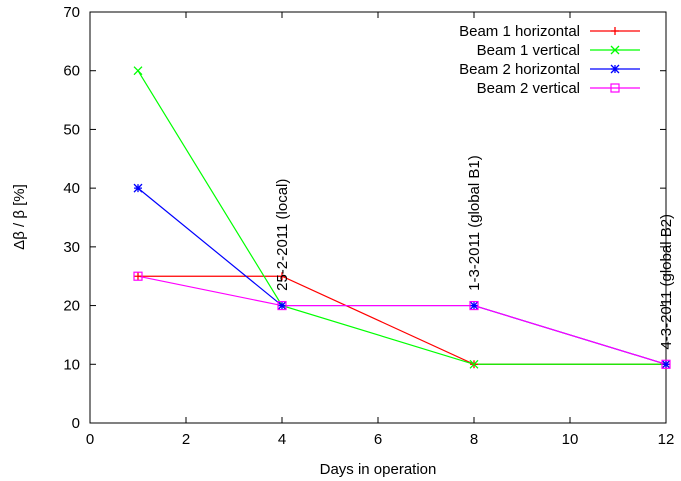  What do you see at coordinates (666, 282) in the screenshot?
I see `event-annotation: 4-3-2011 (global B2)` at bounding box center [666, 282].